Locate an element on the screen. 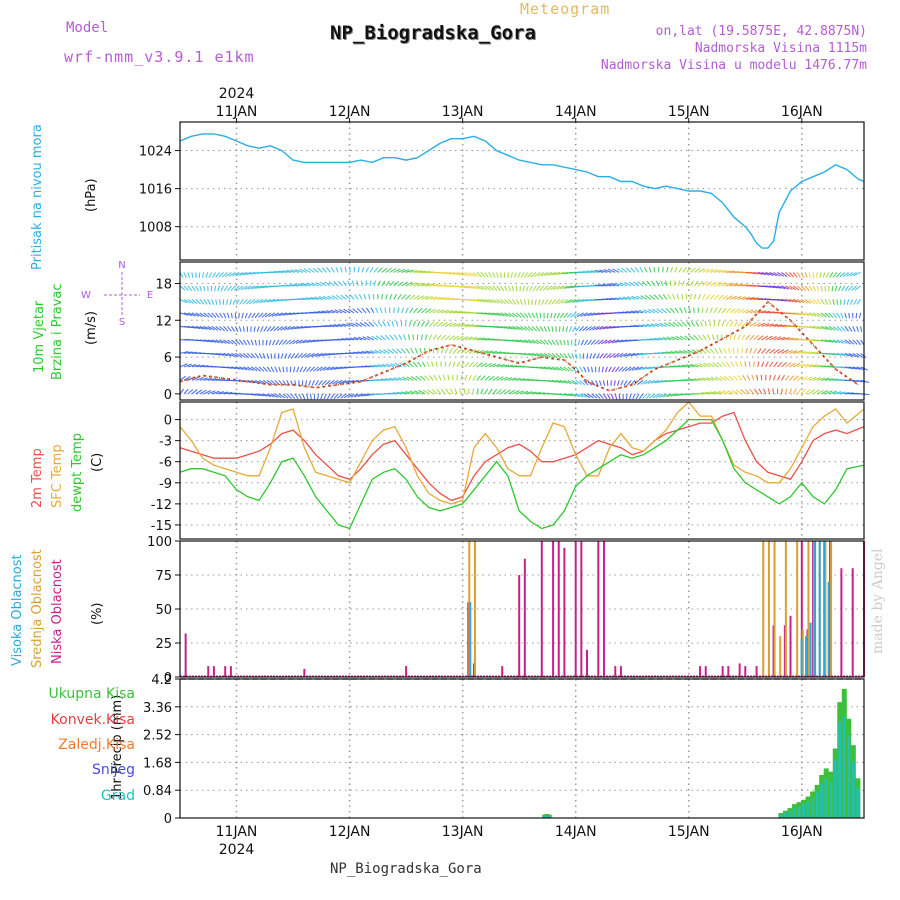 This screenshot has width=900, height=900. mid-cloud-bar is located at coordinates (780, 656).